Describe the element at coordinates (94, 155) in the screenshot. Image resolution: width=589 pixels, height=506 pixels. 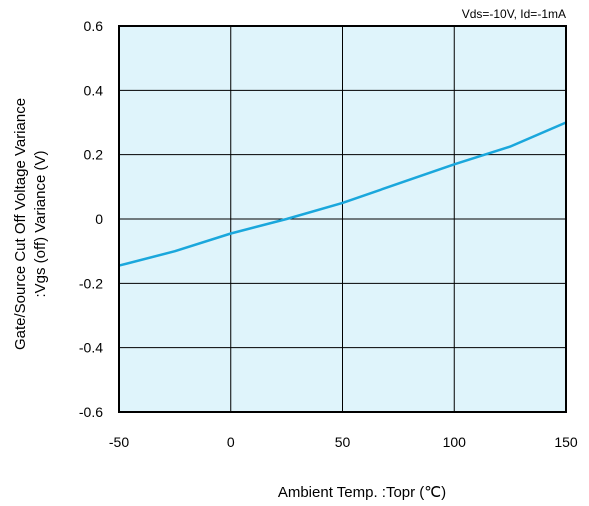
I see `y-tick-label: 0.2` at that location.